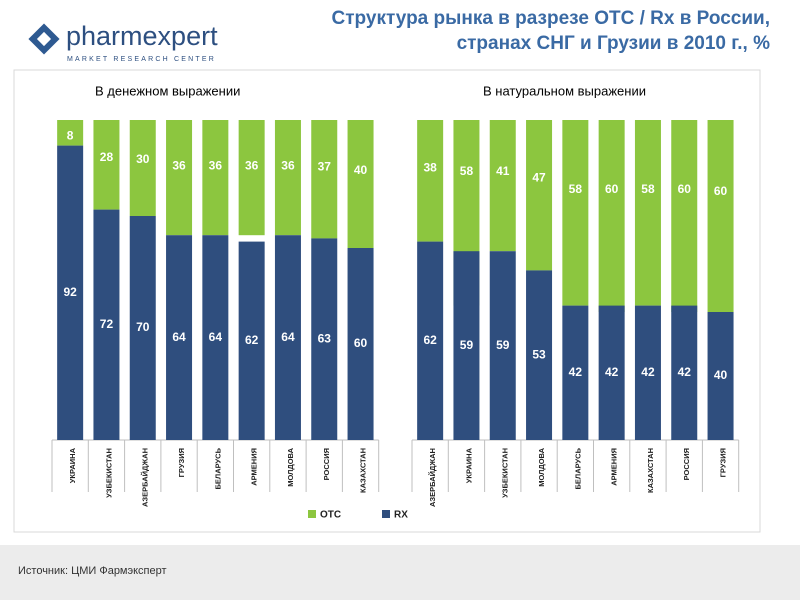 Image resolution: width=800 pixels, height=605 pixels. What do you see at coordinates (564, 90) in the screenshot?
I see `panel-title: В натуральном выражении` at bounding box center [564, 90].